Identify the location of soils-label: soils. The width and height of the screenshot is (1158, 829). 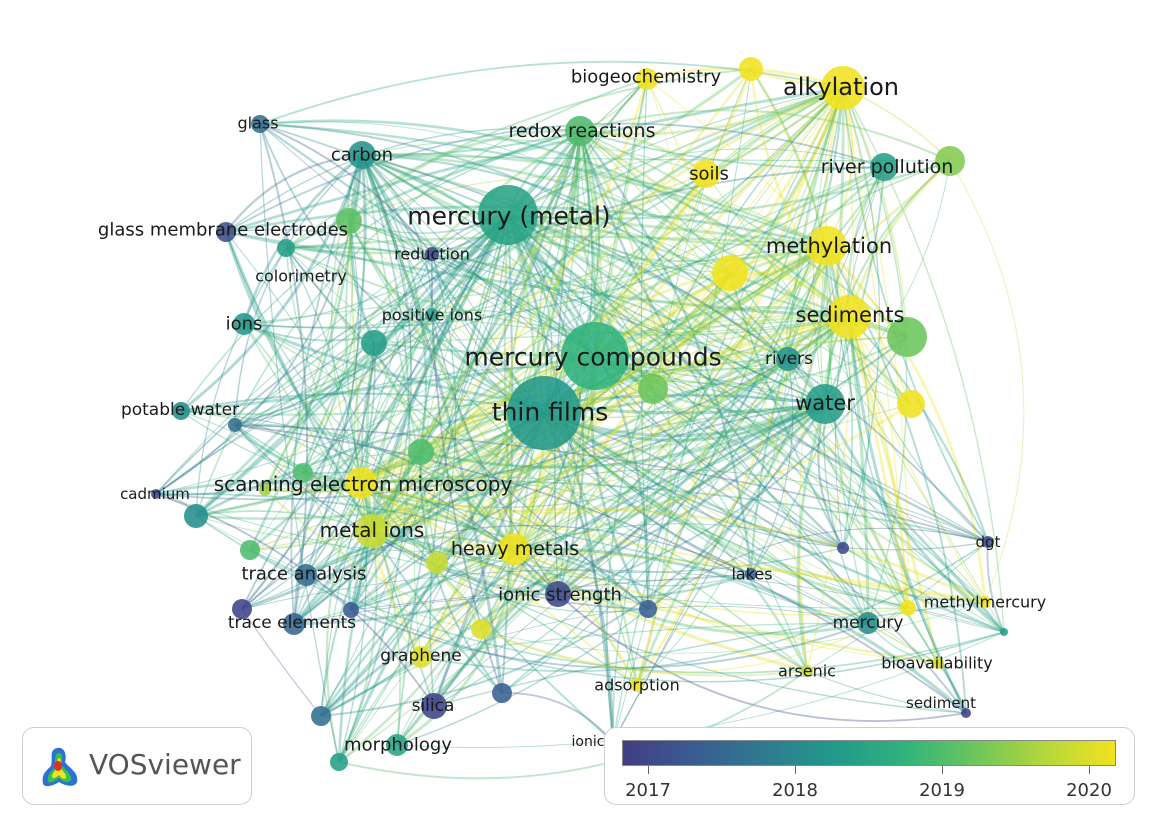
(709, 174).